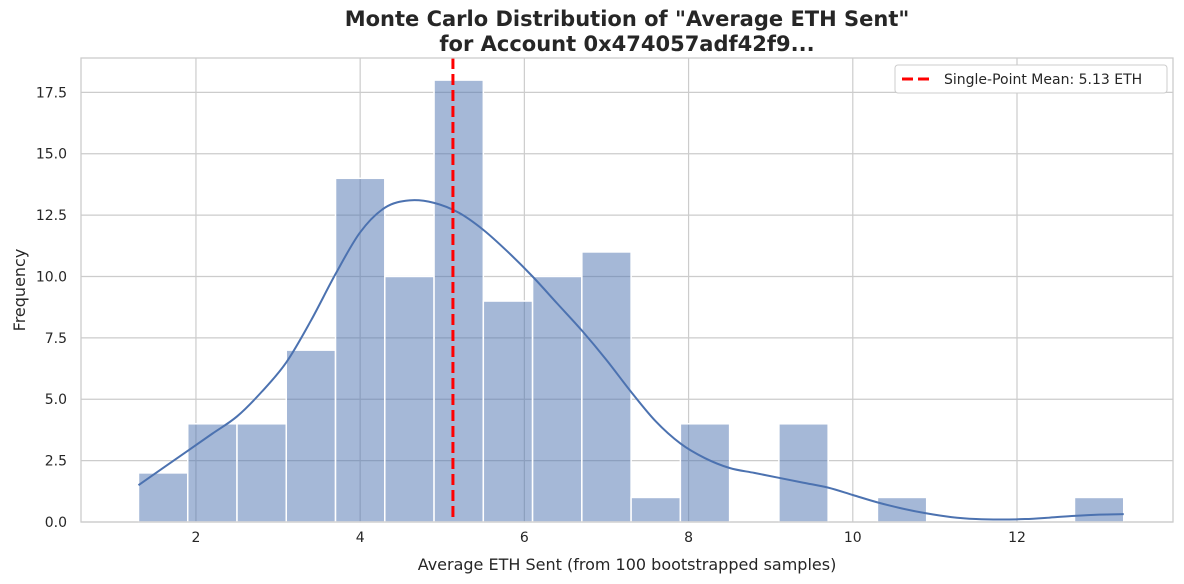  What do you see at coordinates (608, 538) in the screenshot?
I see `x-axis-ticks: 2 4 6 8 10 12` at bounding box center [608, 538].